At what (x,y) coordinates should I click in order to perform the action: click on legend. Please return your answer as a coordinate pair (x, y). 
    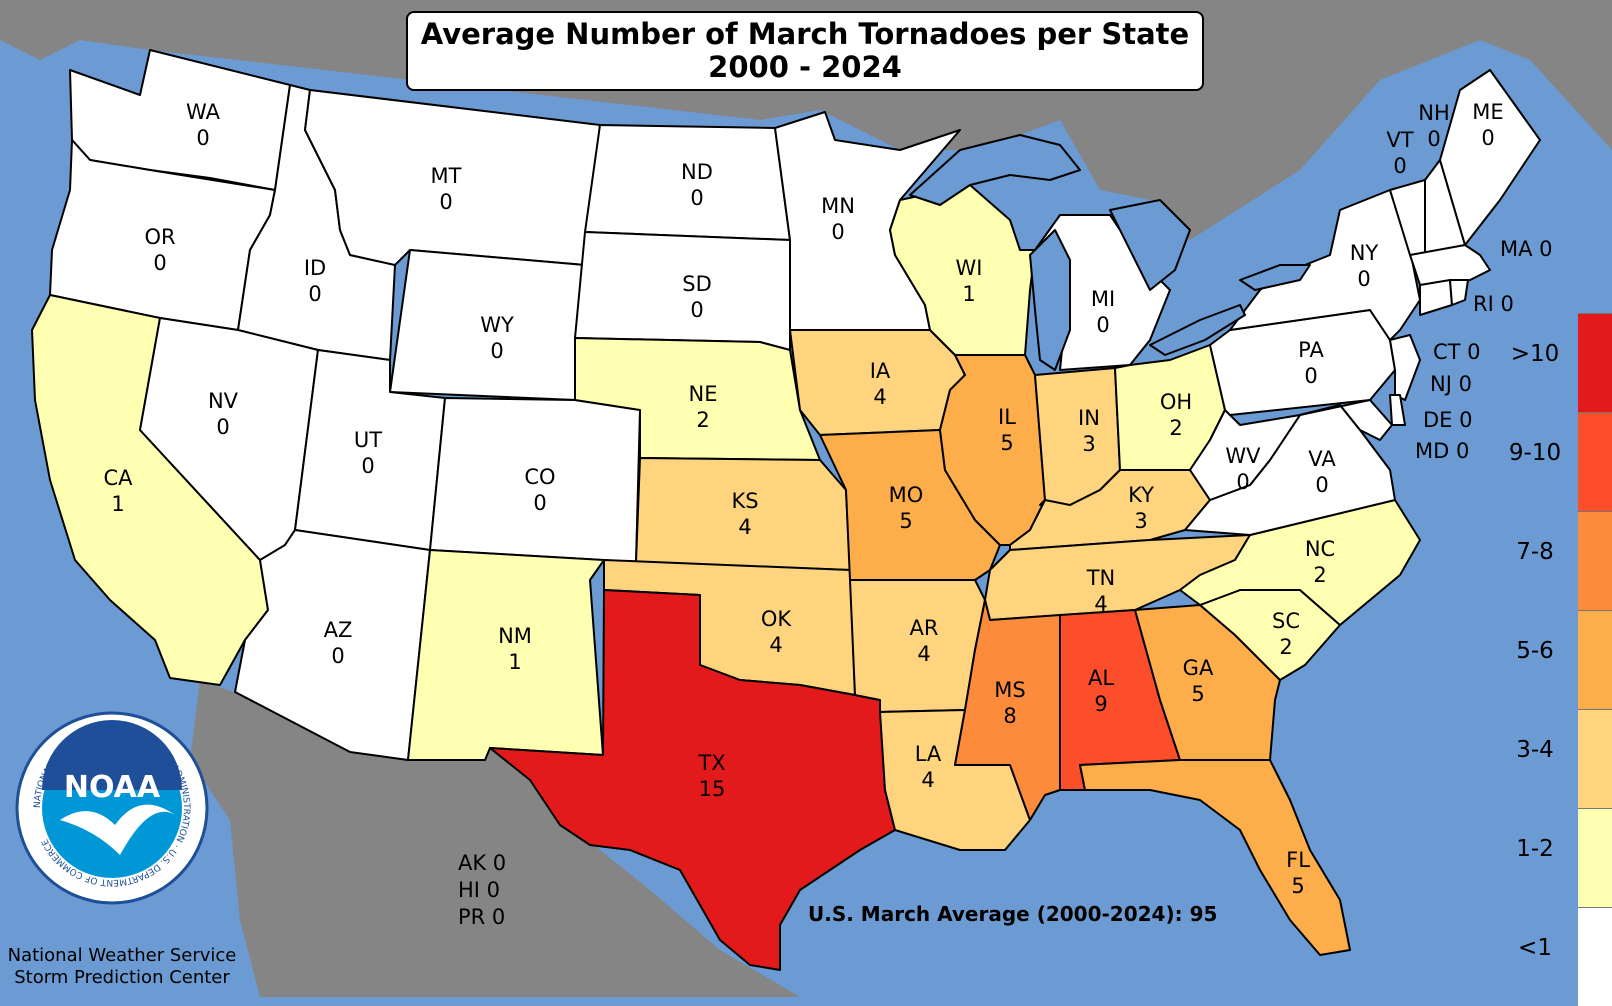
    Looking at the image, I should click on (1595, 659).